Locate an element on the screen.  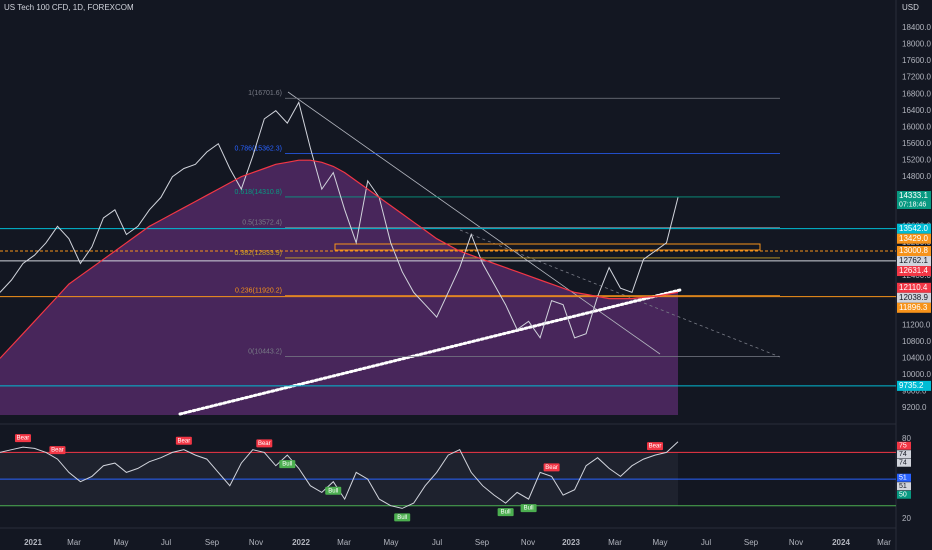
countdown-bg is located at coordinates (914, 205).